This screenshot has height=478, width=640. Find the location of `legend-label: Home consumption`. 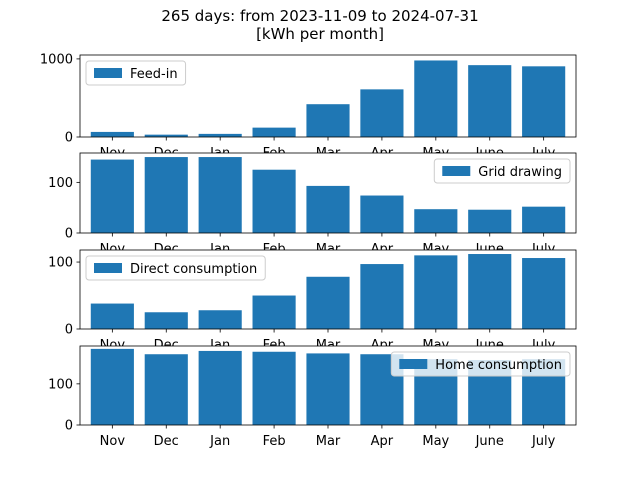

legend-label: Home consumption is located at coordinates (498, 365).